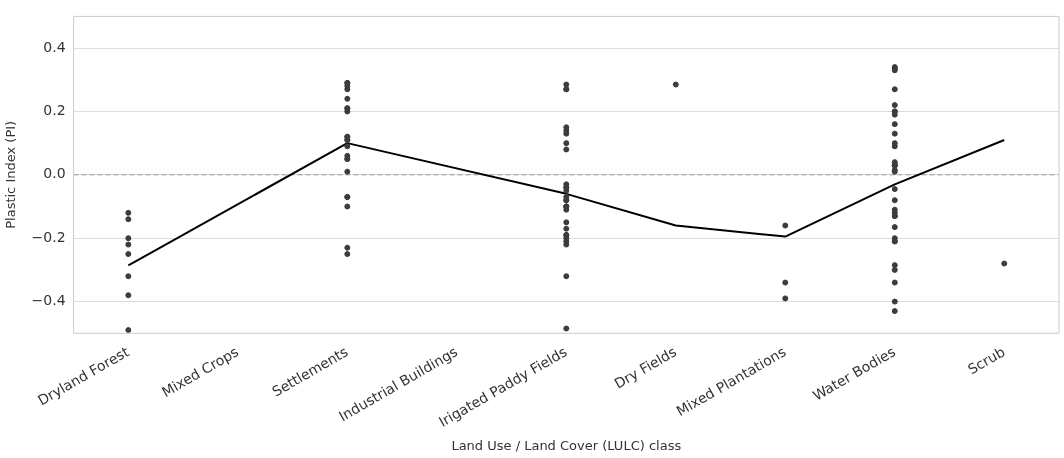 This screenshot has height=458, width=1064. Describe the element at coordinates (54, 173) in the screenshot. I see `y-tick-label: 0.0` at that location.